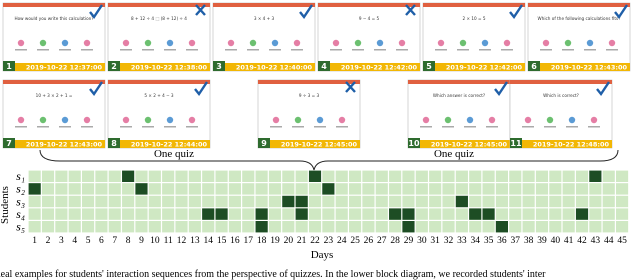 This screenshot has width=640, height=280. What do you see at coordinates (315, 241) in the screenshot?
I see `day-label: 22` at bounding box center [315, 241].